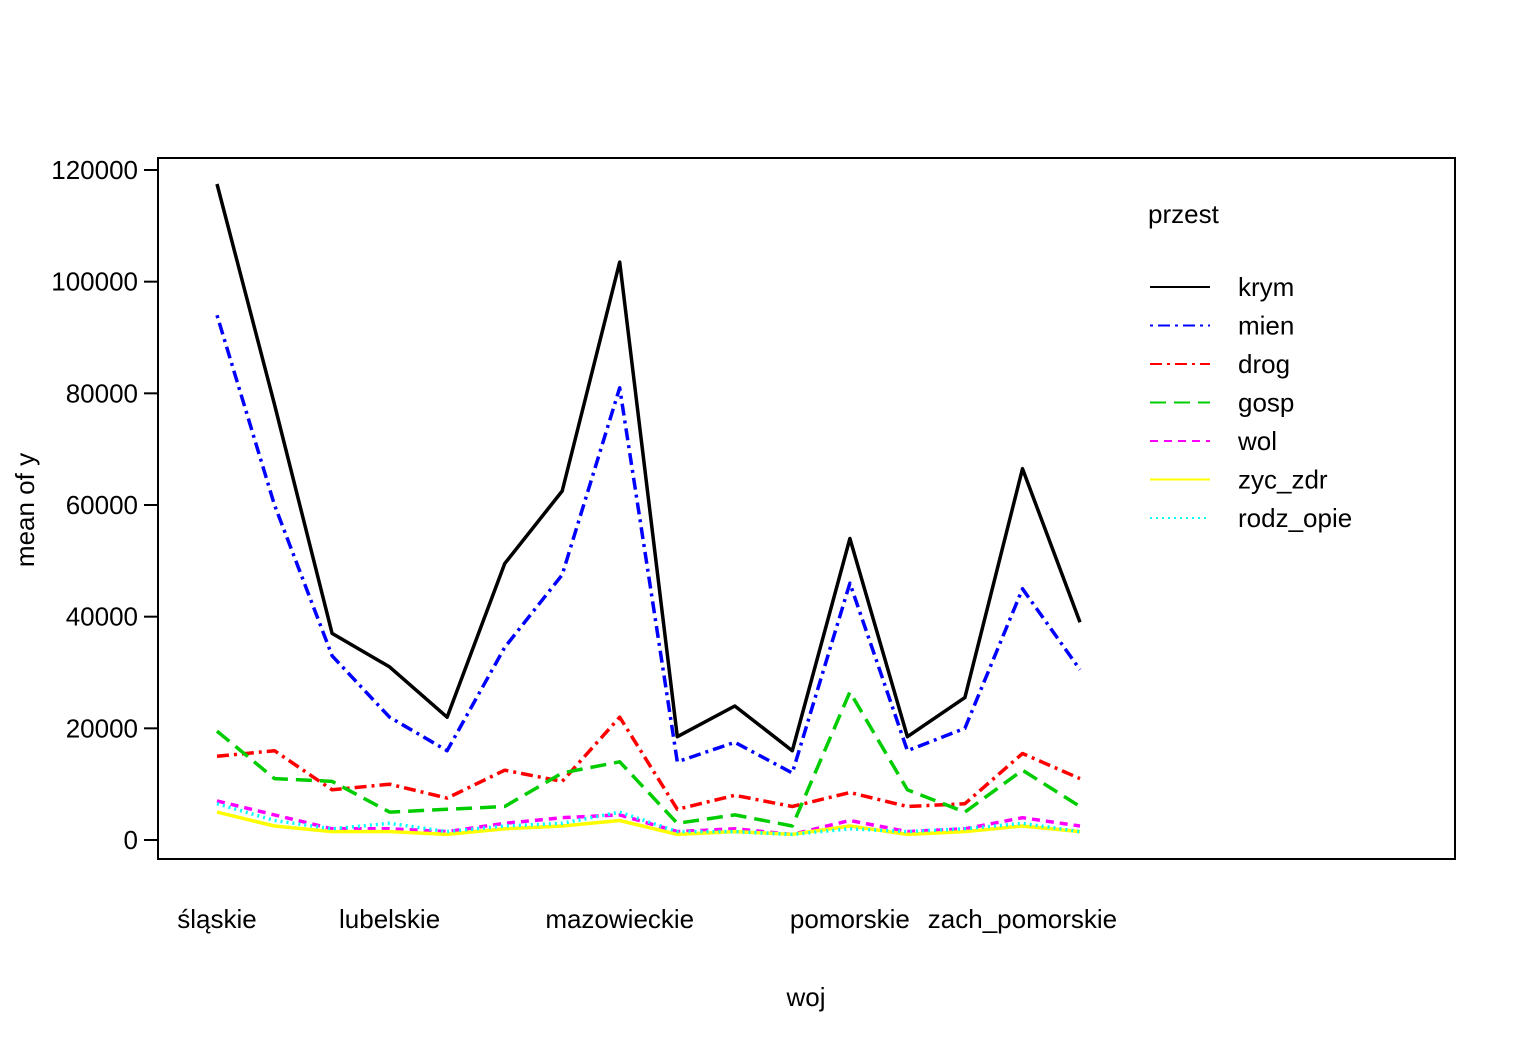 The image size is (1536, 1056). What do you see at coordinates (1184, 214) in the screenshot?
I see `legend-title: przest` at bounding box center [1184, 214].